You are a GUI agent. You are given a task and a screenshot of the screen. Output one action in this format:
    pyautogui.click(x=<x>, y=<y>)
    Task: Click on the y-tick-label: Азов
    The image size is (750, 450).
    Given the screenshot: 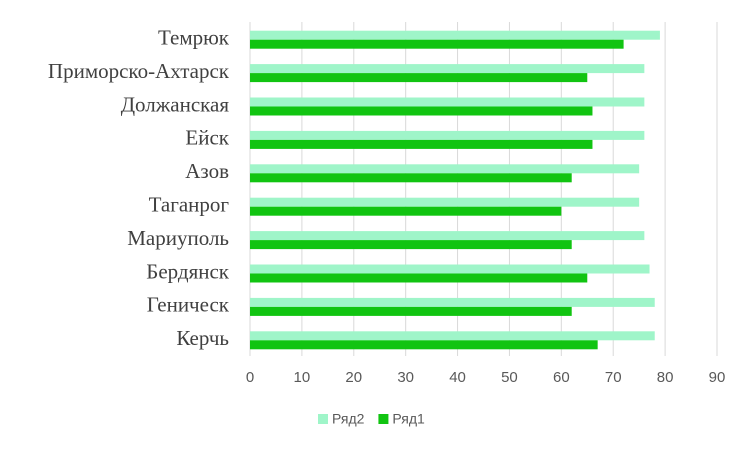 What is the action you would take?
    pyautogui.click(x=207, y=171)
    